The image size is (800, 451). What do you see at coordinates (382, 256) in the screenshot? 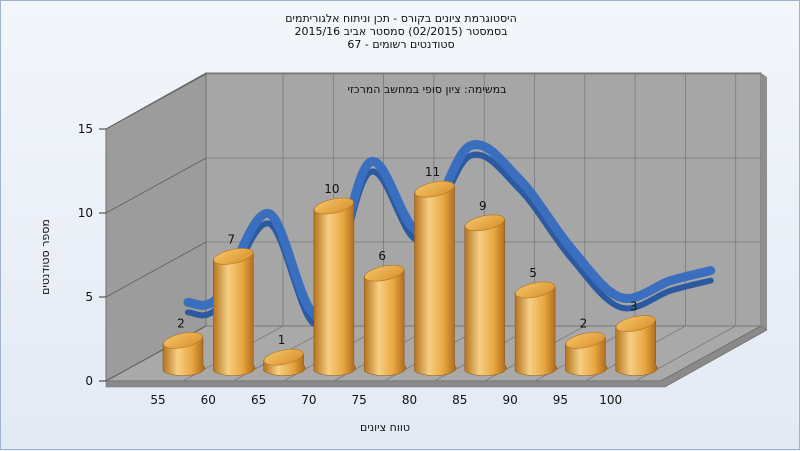
I see `data-label: 6` at bounding box center [382, 256].